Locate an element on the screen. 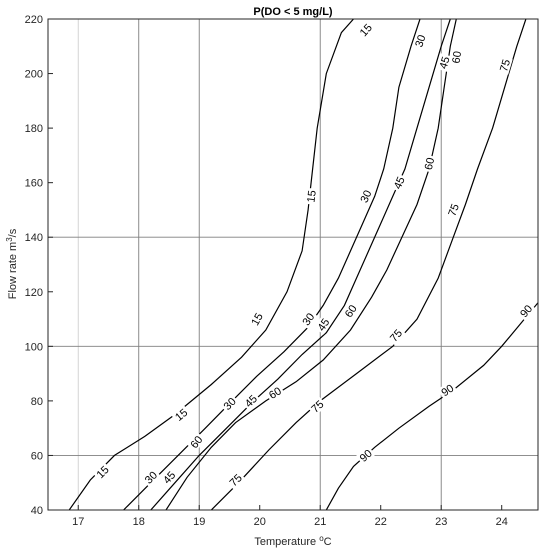  contour-label-45-5: 45 is located at coordinates (444, 62).